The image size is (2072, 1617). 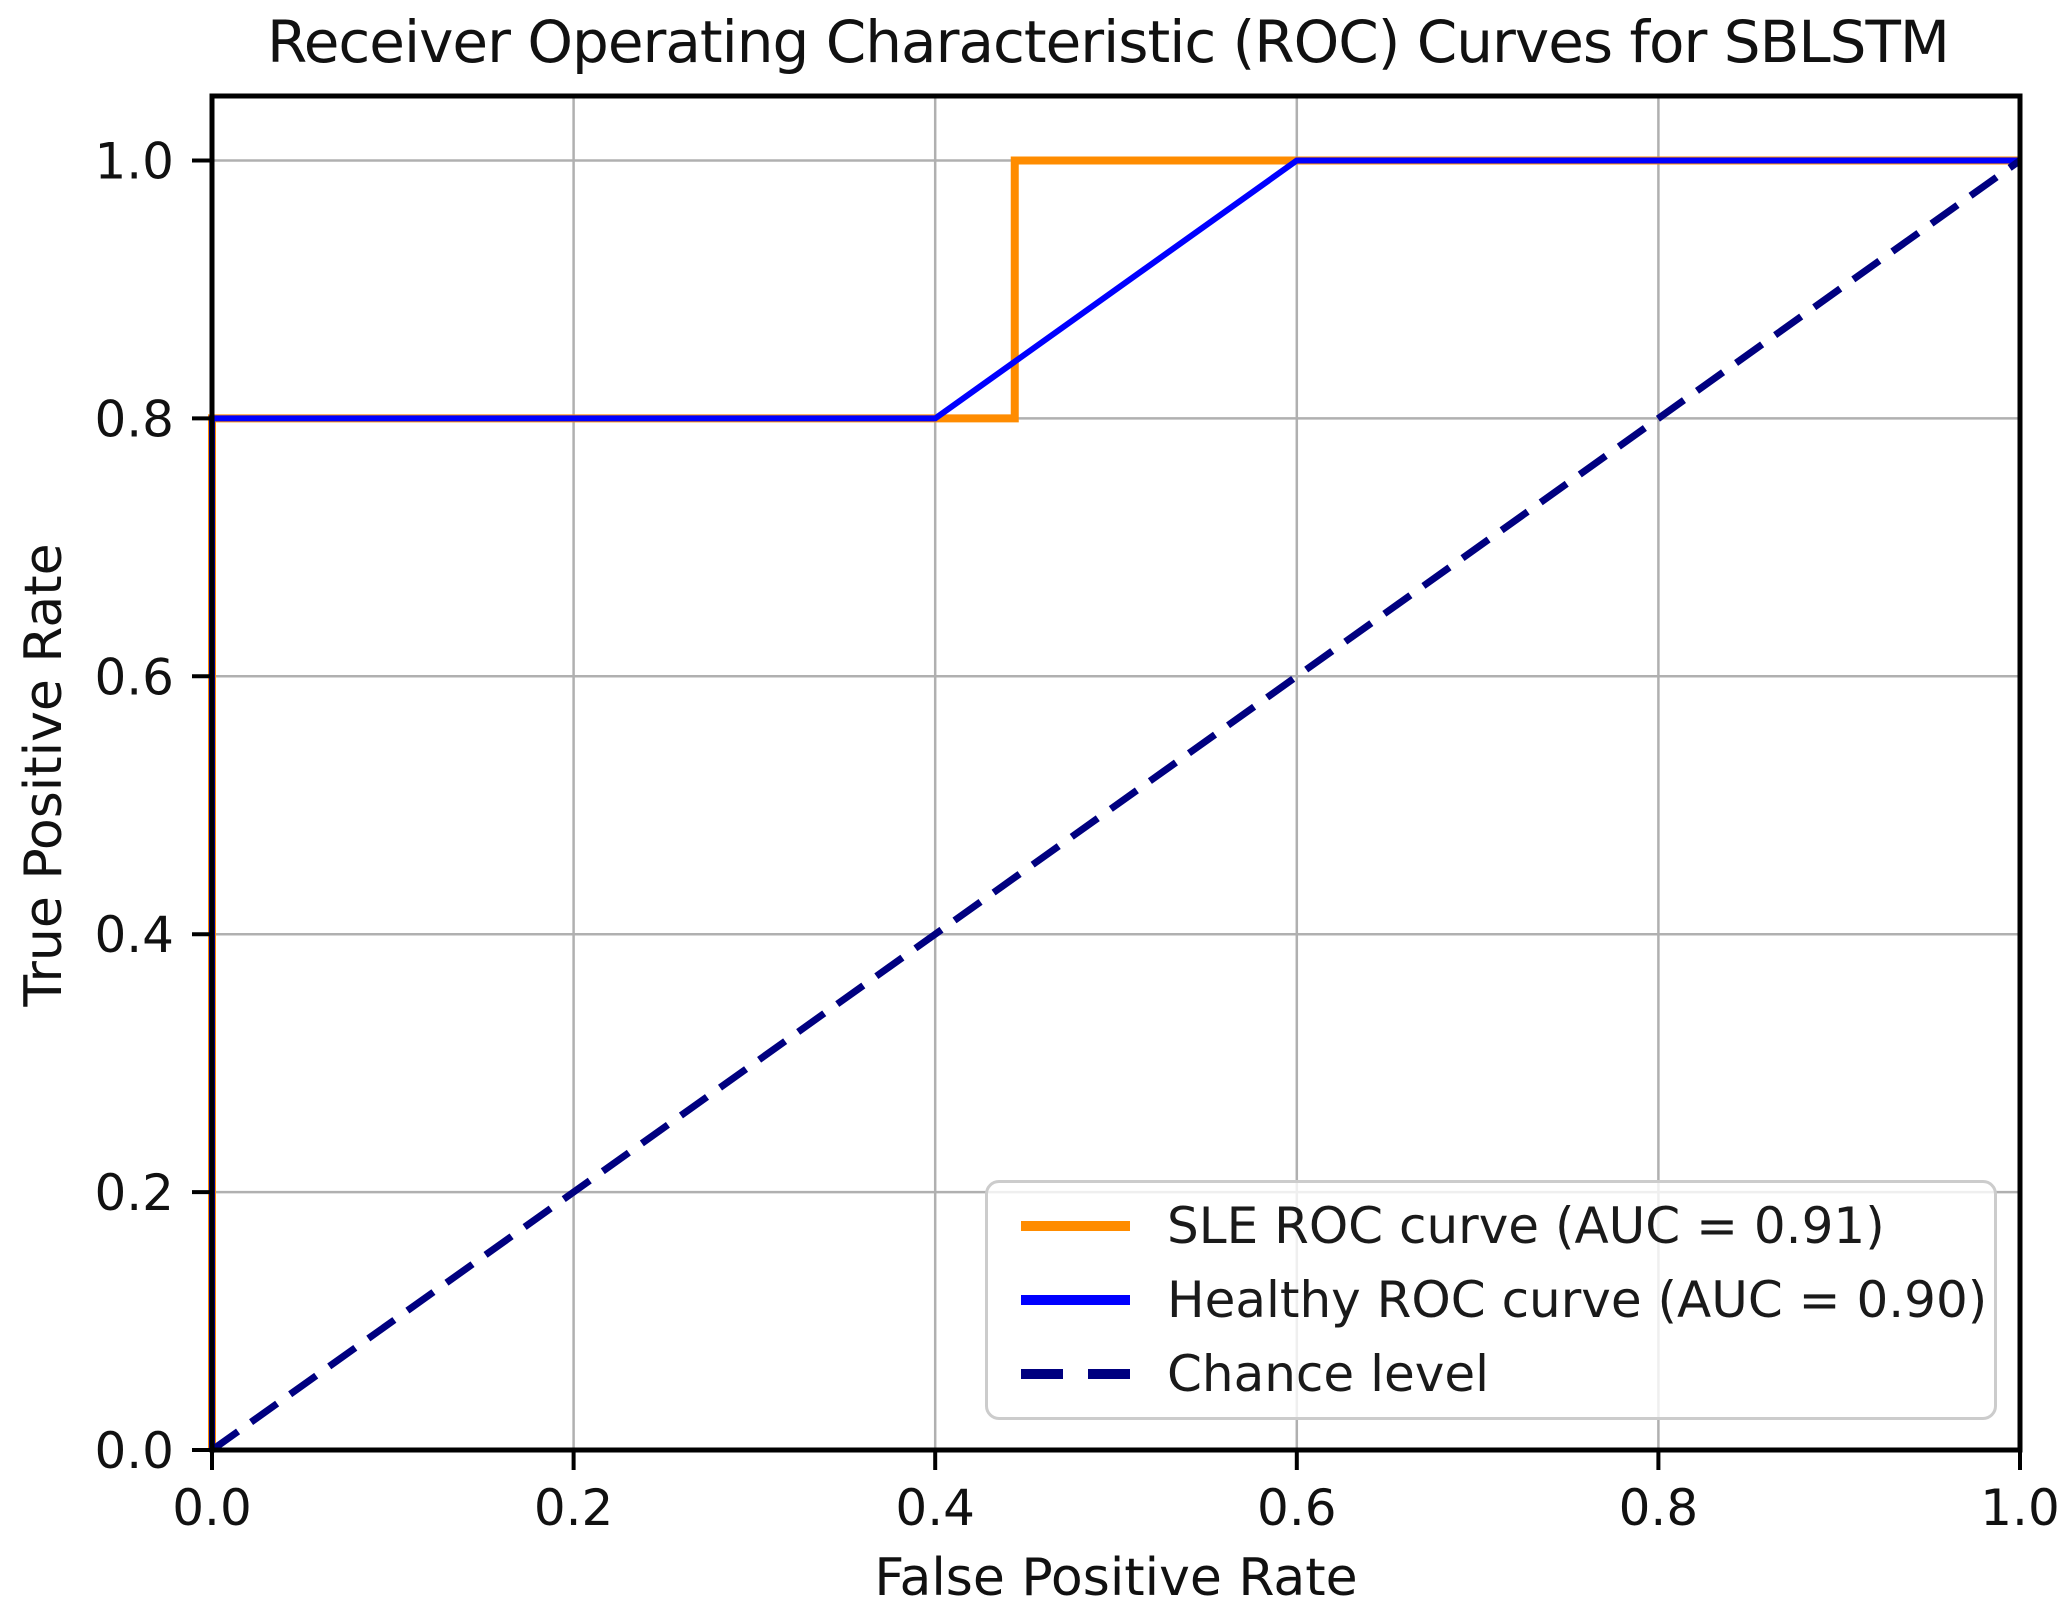 I want to click on legend-label-chance-level: Chance level, so click(x=1328, y=1374).